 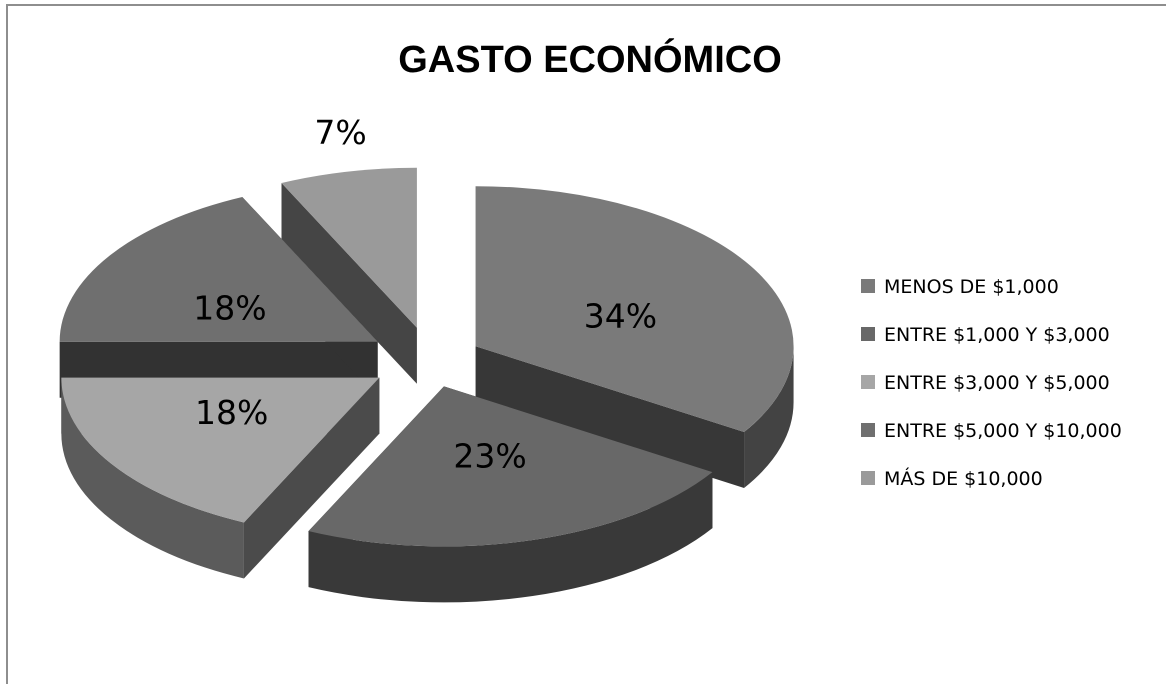 I want to click on chart-title: GASTO ECONÓMICO, so click(x=590, y=59).